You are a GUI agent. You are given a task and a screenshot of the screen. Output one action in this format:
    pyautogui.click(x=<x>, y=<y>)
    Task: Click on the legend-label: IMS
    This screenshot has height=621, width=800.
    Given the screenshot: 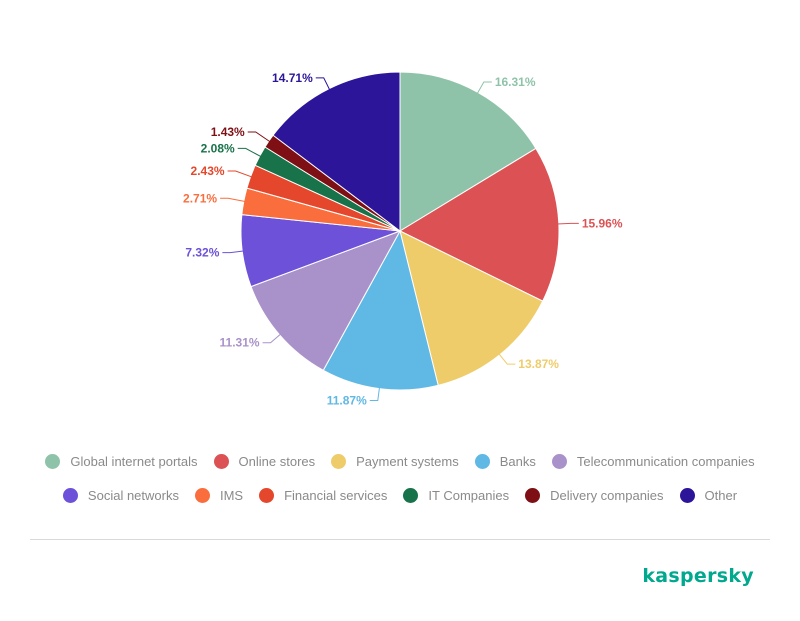 What is the action you would take?
    pyautogui.click(x=231, y=495)
    